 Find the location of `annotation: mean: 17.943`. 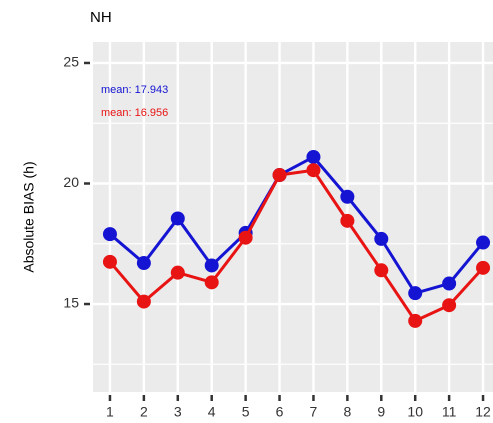

annotation: mean: 17.943 is located at coordinates (134, 90).